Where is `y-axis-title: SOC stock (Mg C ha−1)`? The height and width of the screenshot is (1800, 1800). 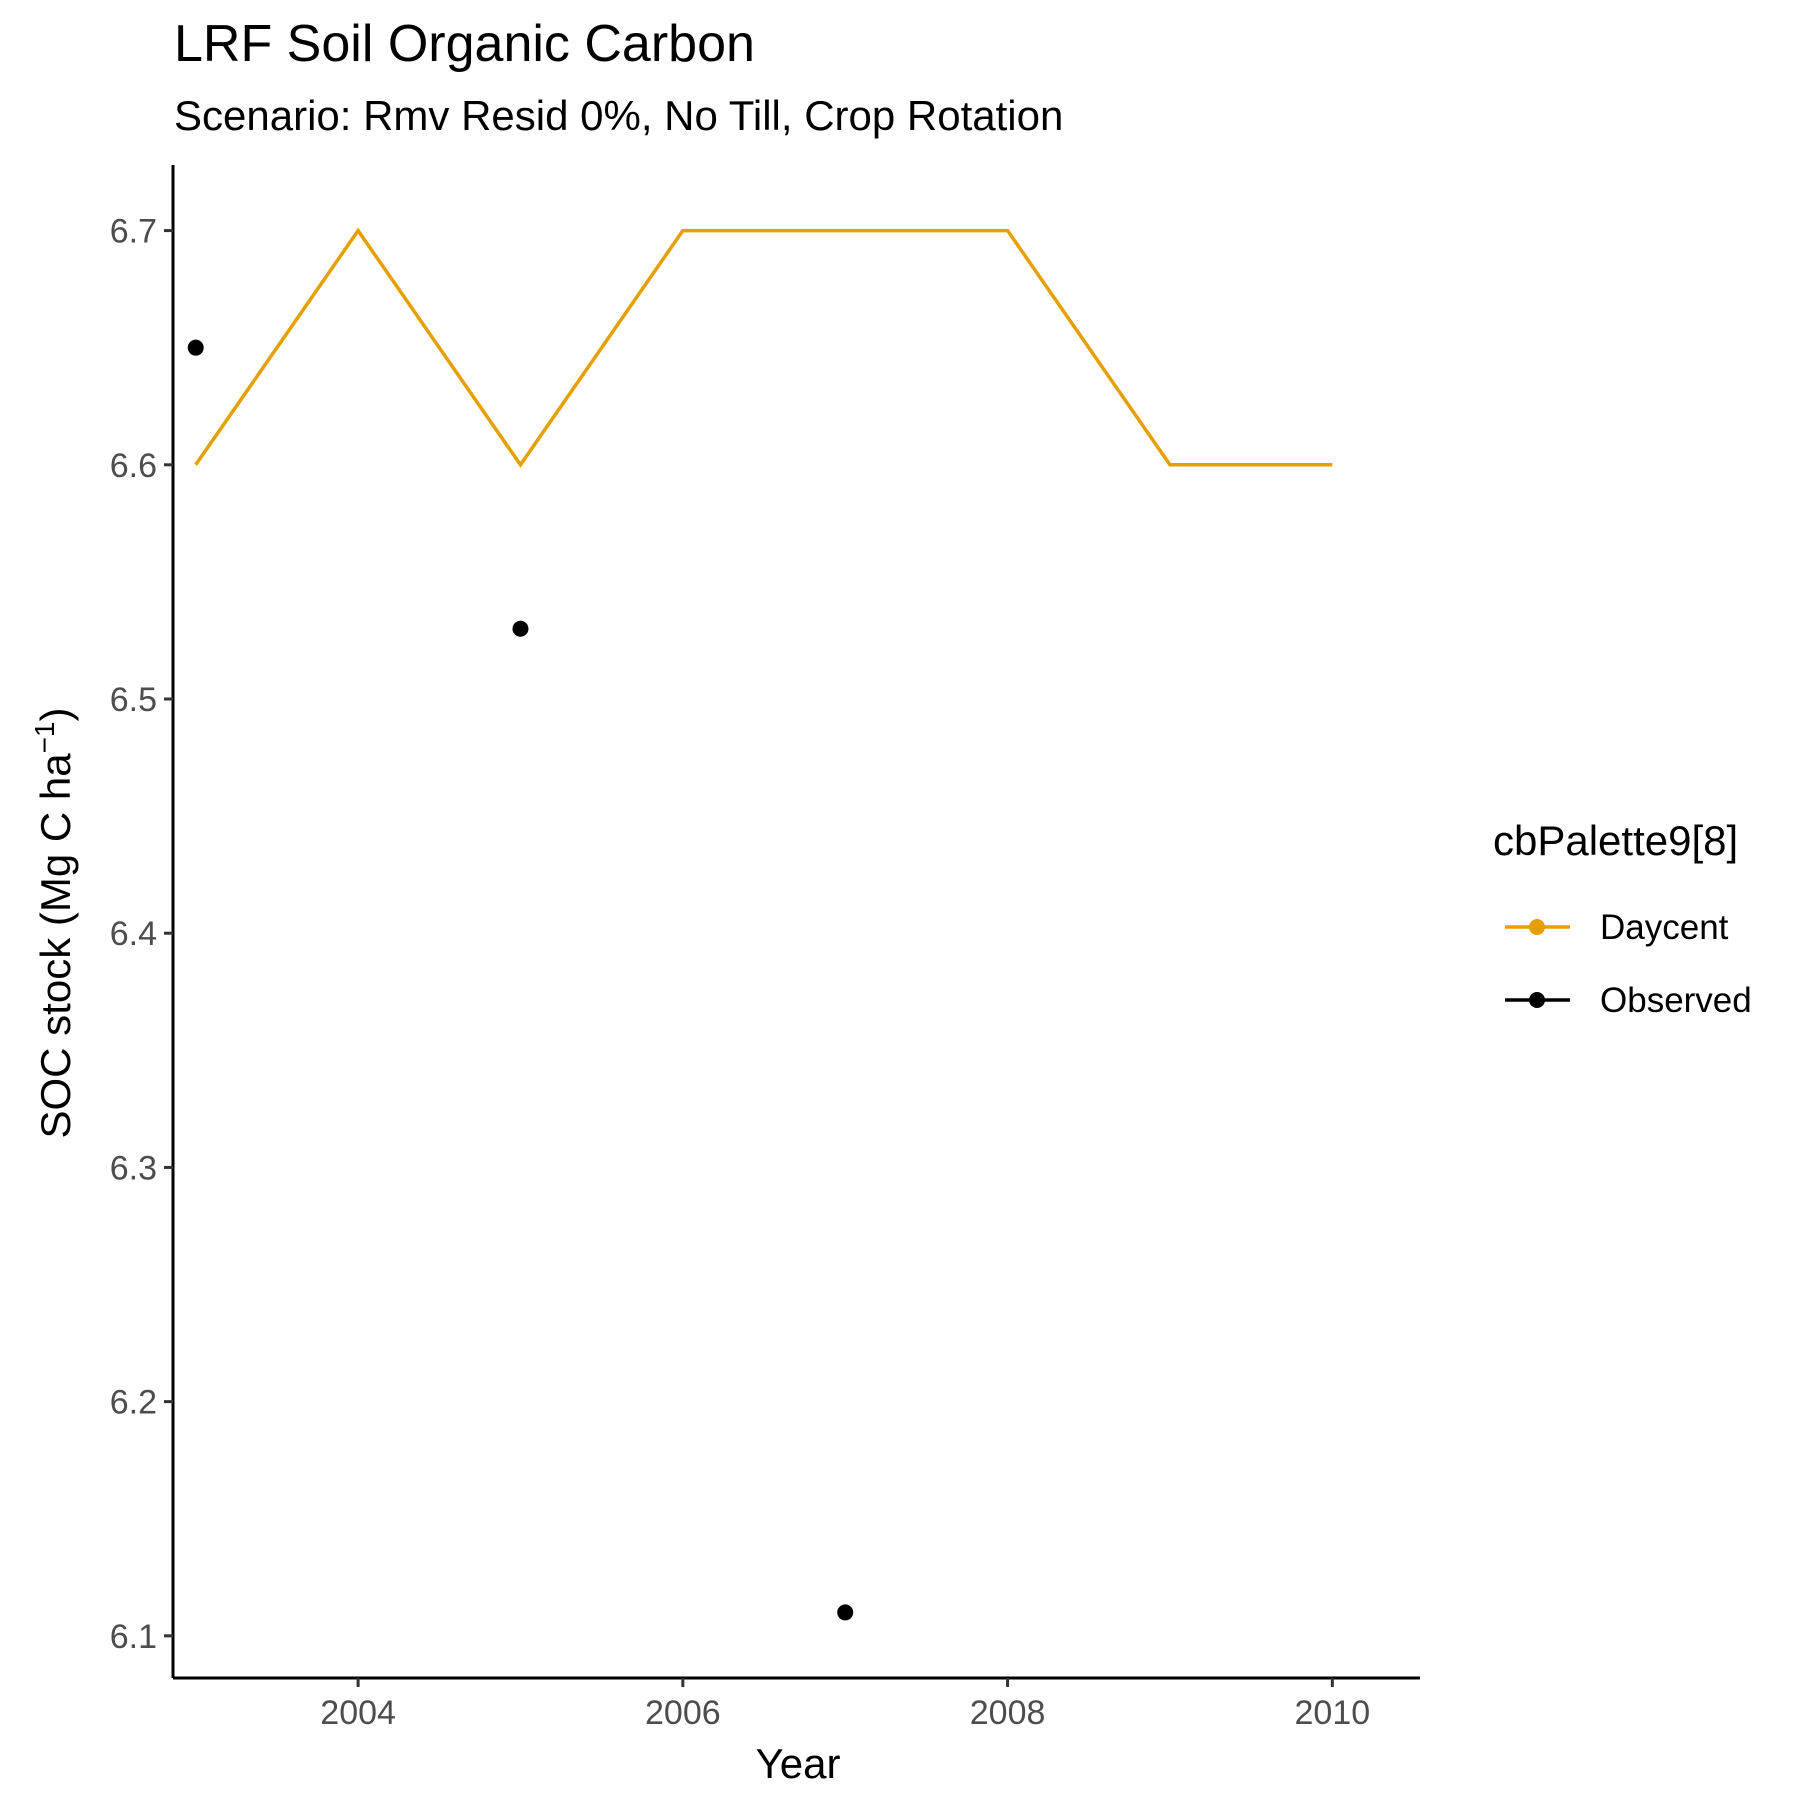
y-axis-title: SOC stock (Mg C ha−1) is located at coordinates (54, 922).